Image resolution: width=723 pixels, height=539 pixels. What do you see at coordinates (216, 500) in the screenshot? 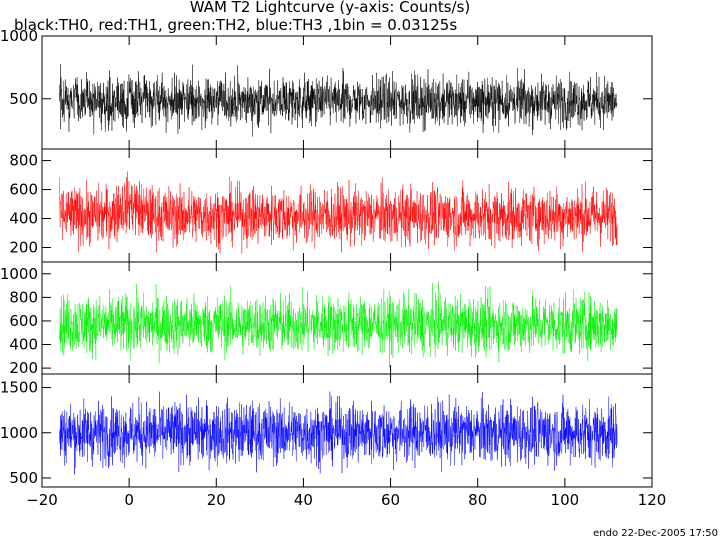
I see `x-tick-label: 20` at bounding box center [216, 500].